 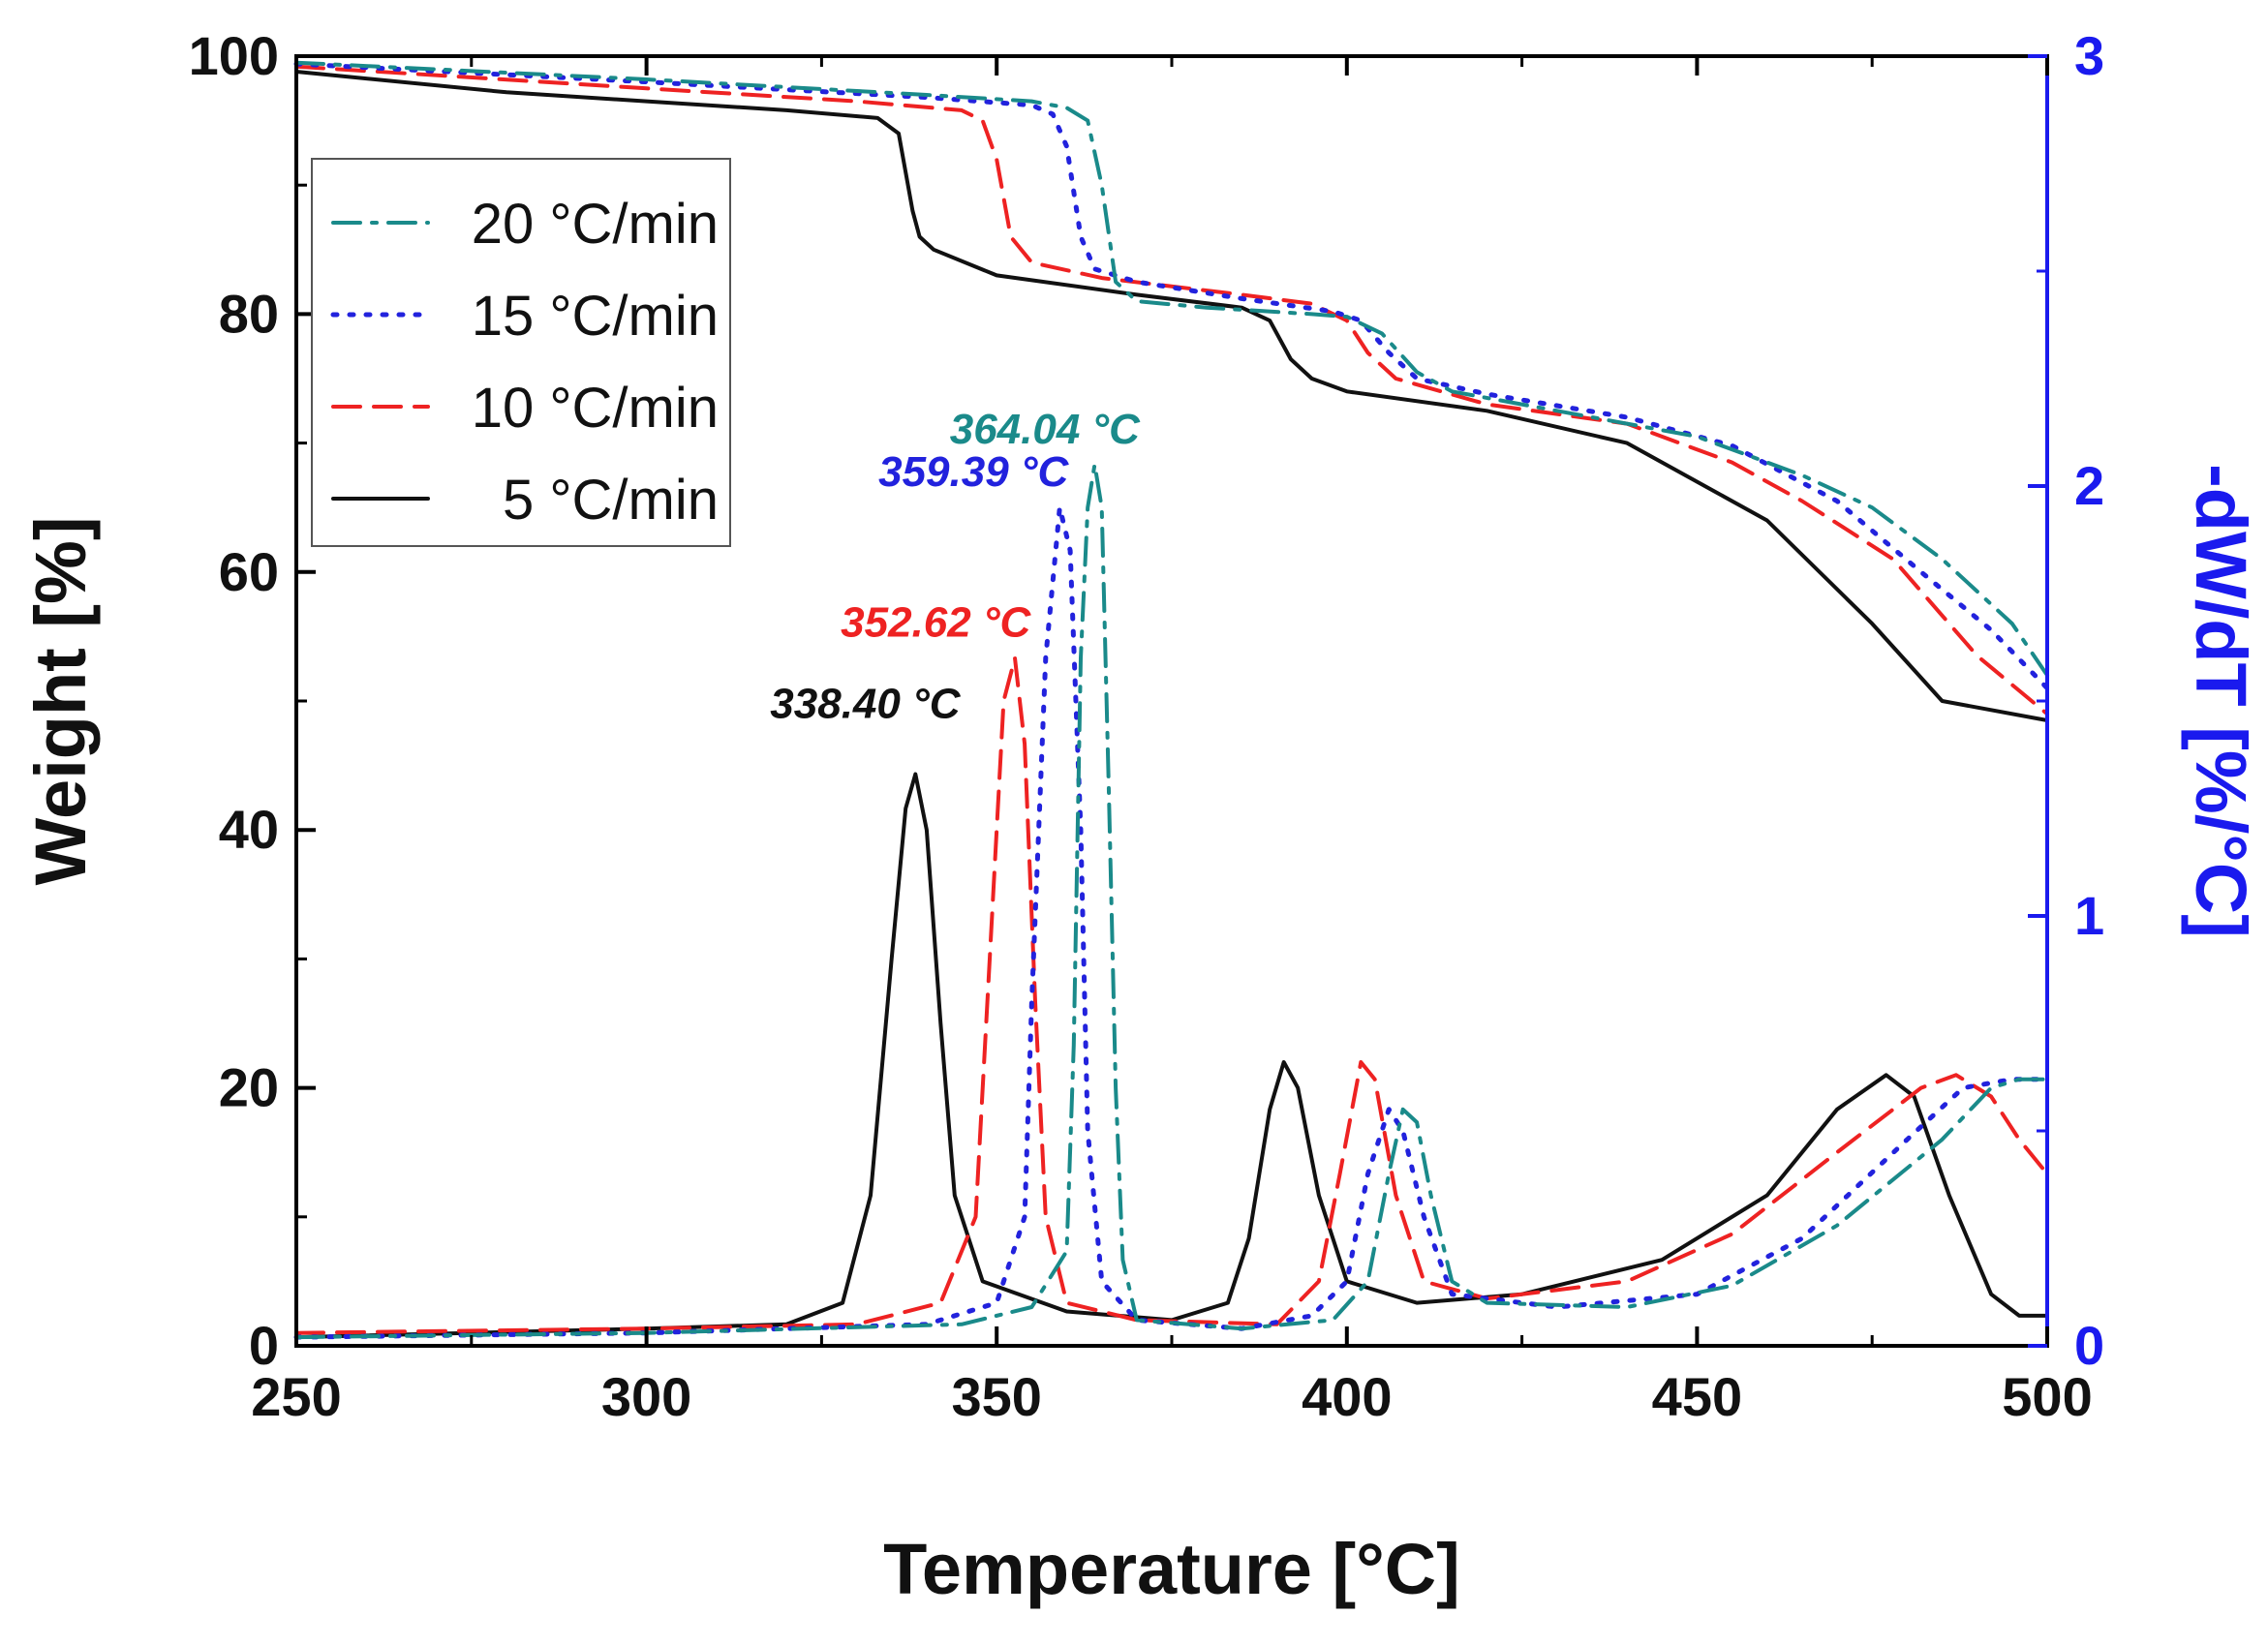 What do you see at coordinates (936, 623) in the screenshot?
I see `peak-annotation: 352.62 °C` at bounding box center [936, 623].